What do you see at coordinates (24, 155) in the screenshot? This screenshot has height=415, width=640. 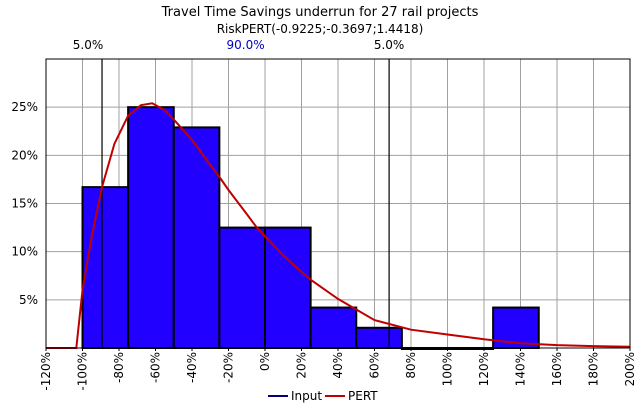 I see `y-tick-label: 20%` at bounding box center [24, 155].